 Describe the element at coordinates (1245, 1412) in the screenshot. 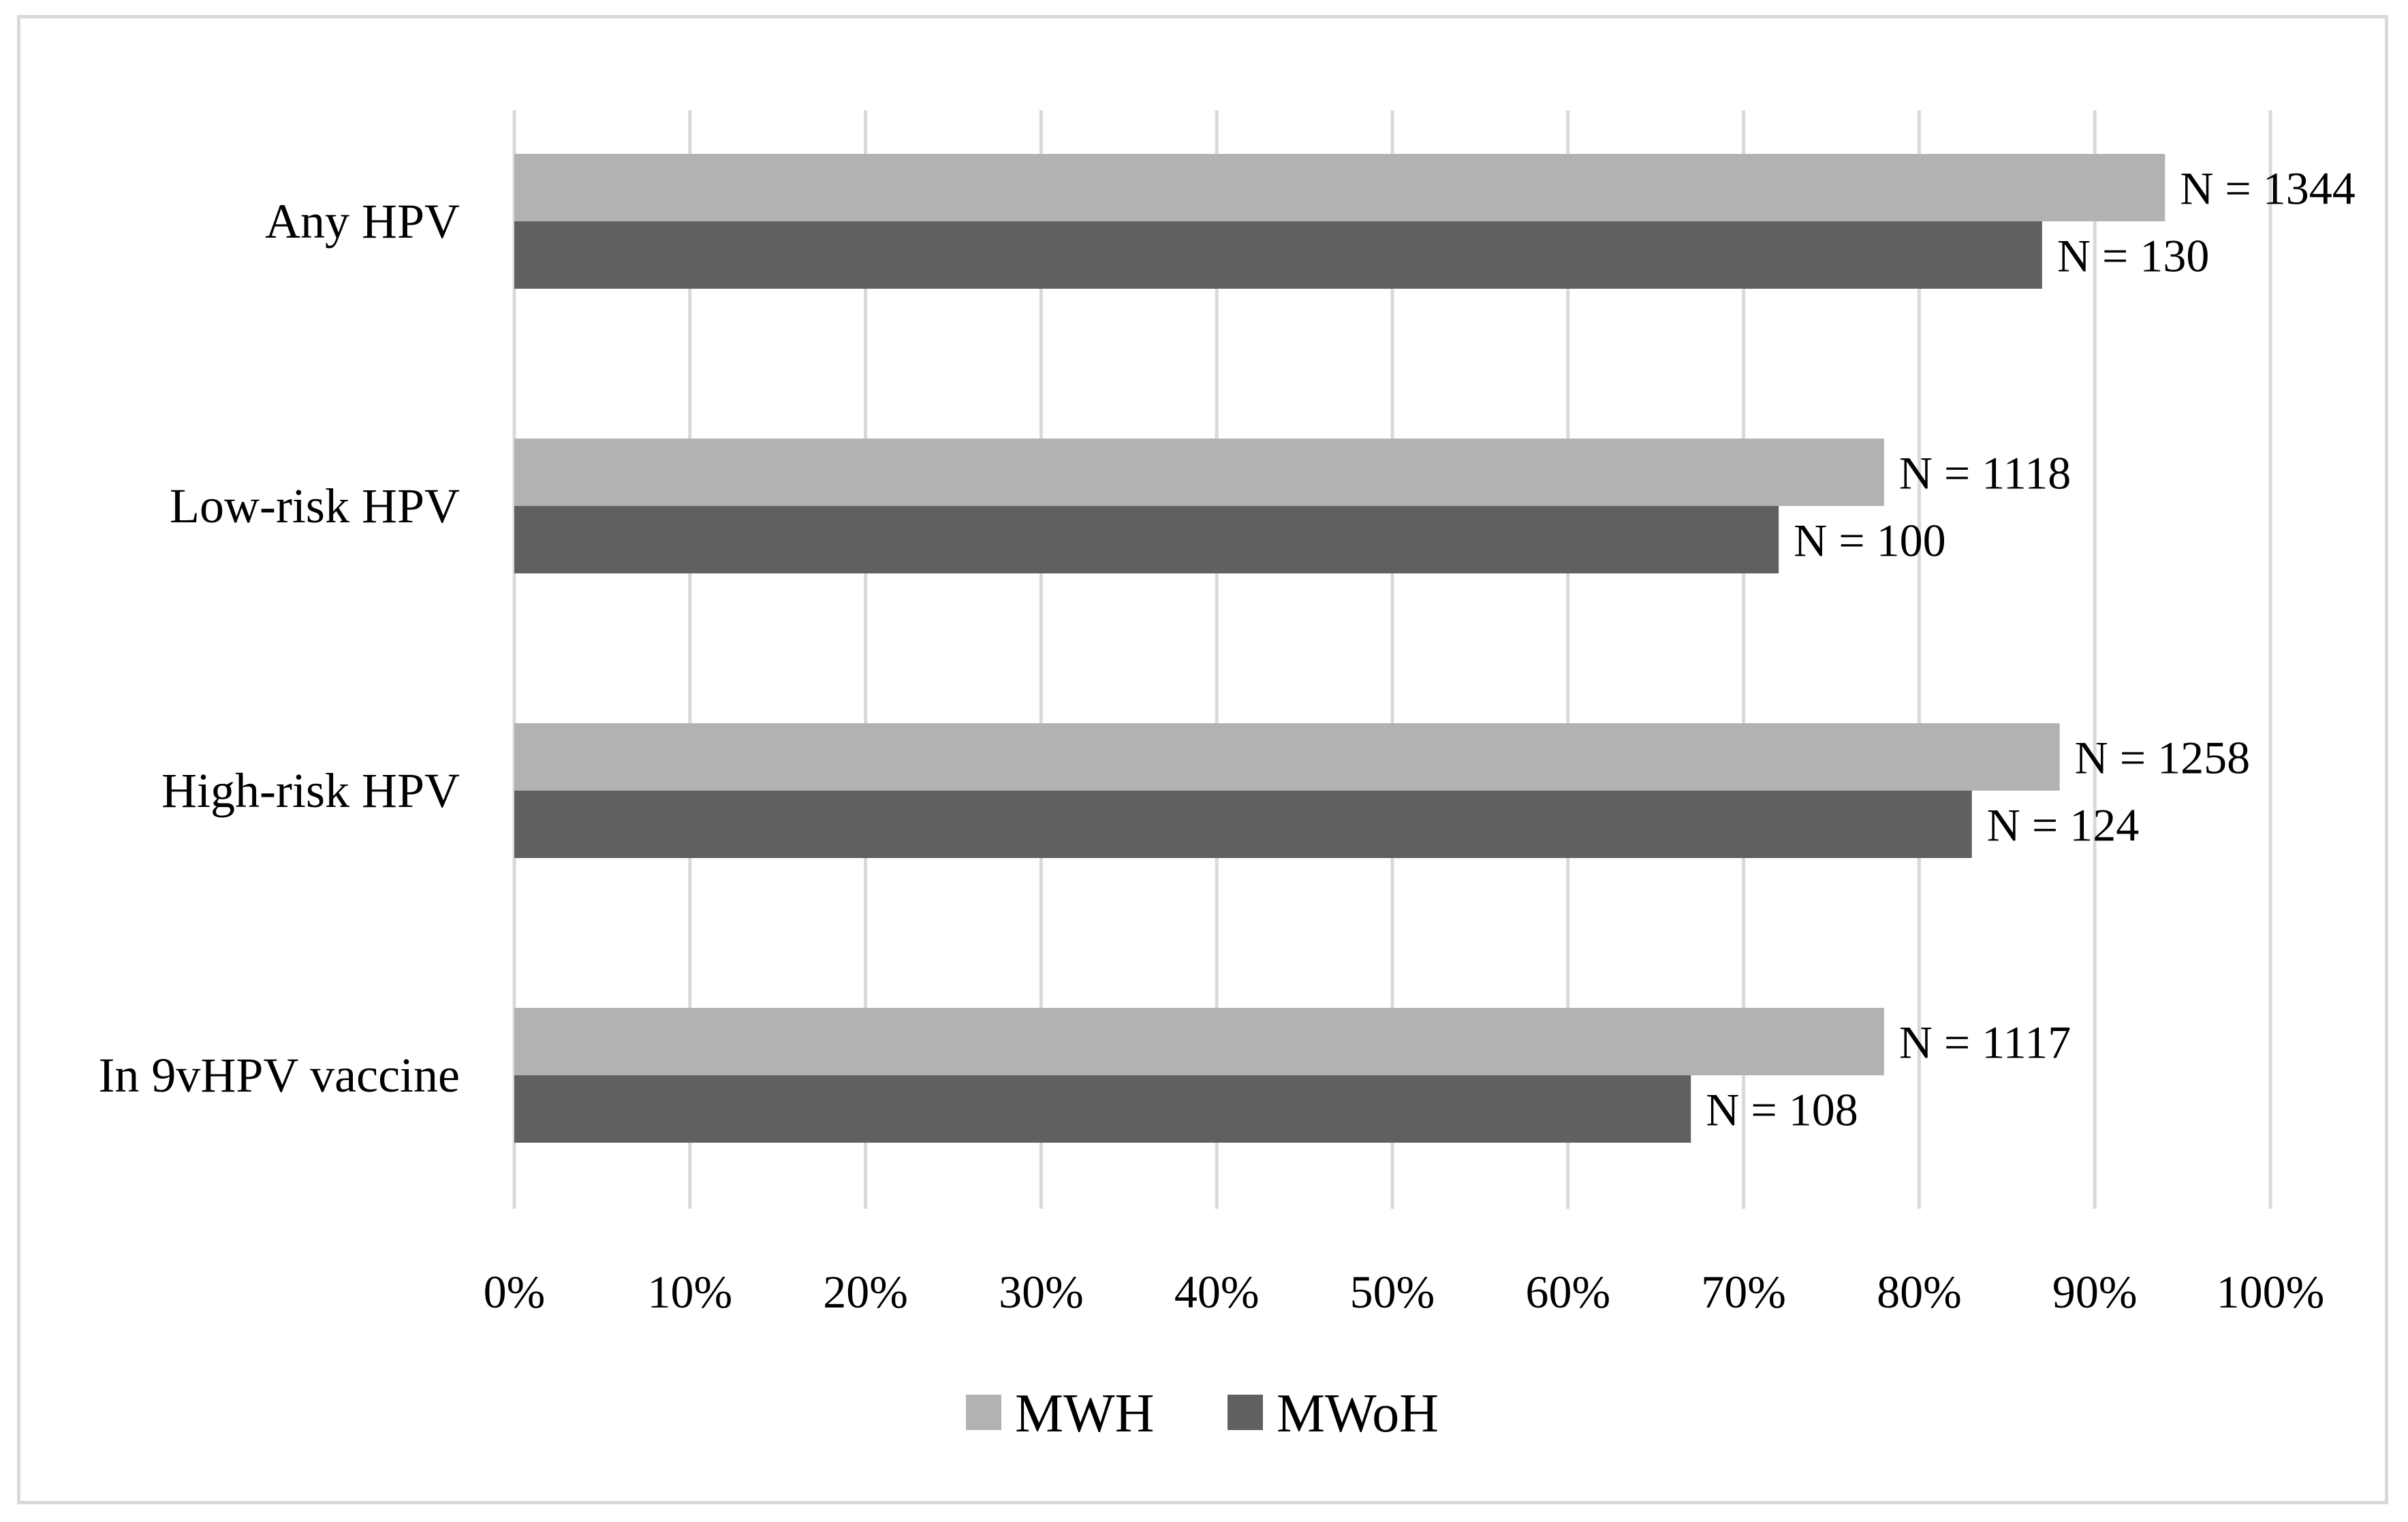

I see `legend-swatch-mwoh` at that location.